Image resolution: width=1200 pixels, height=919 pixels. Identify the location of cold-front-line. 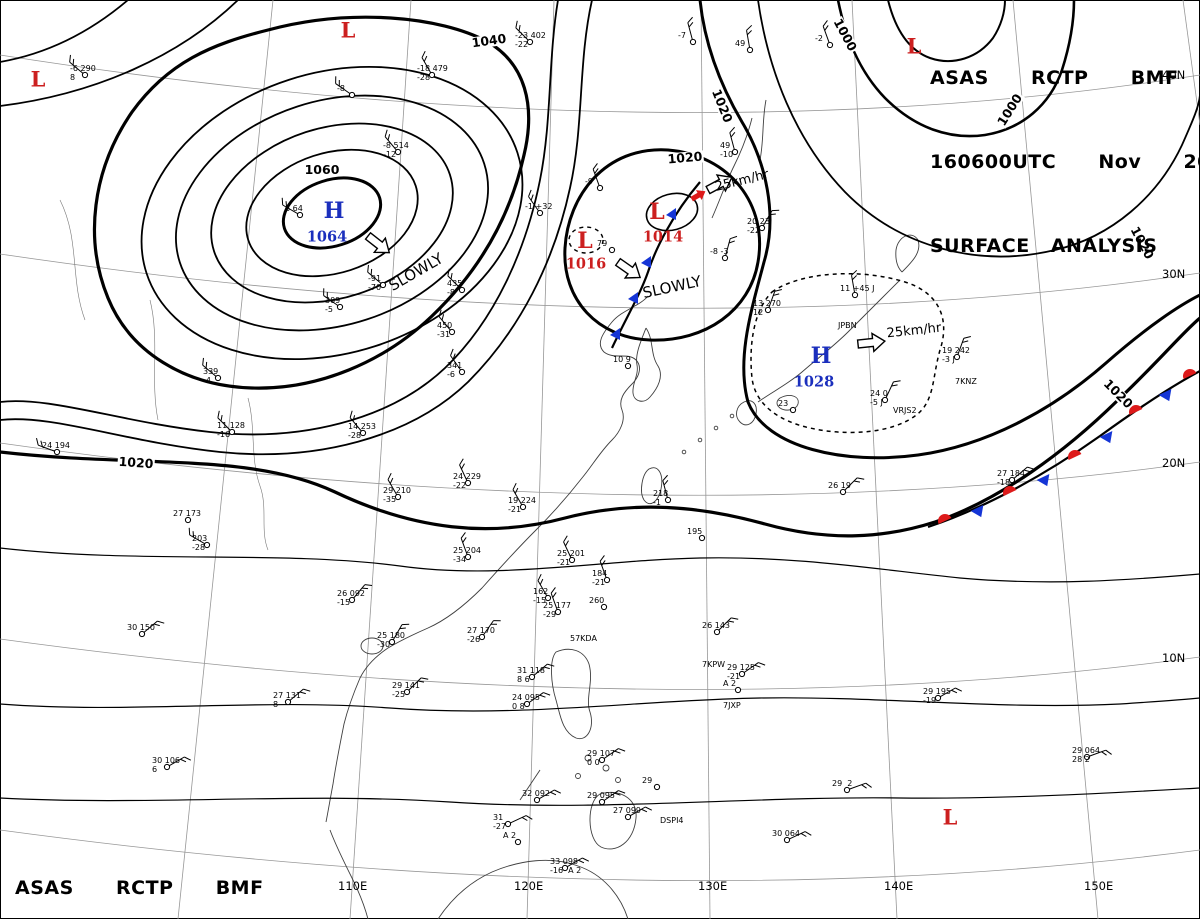
(656, 265).